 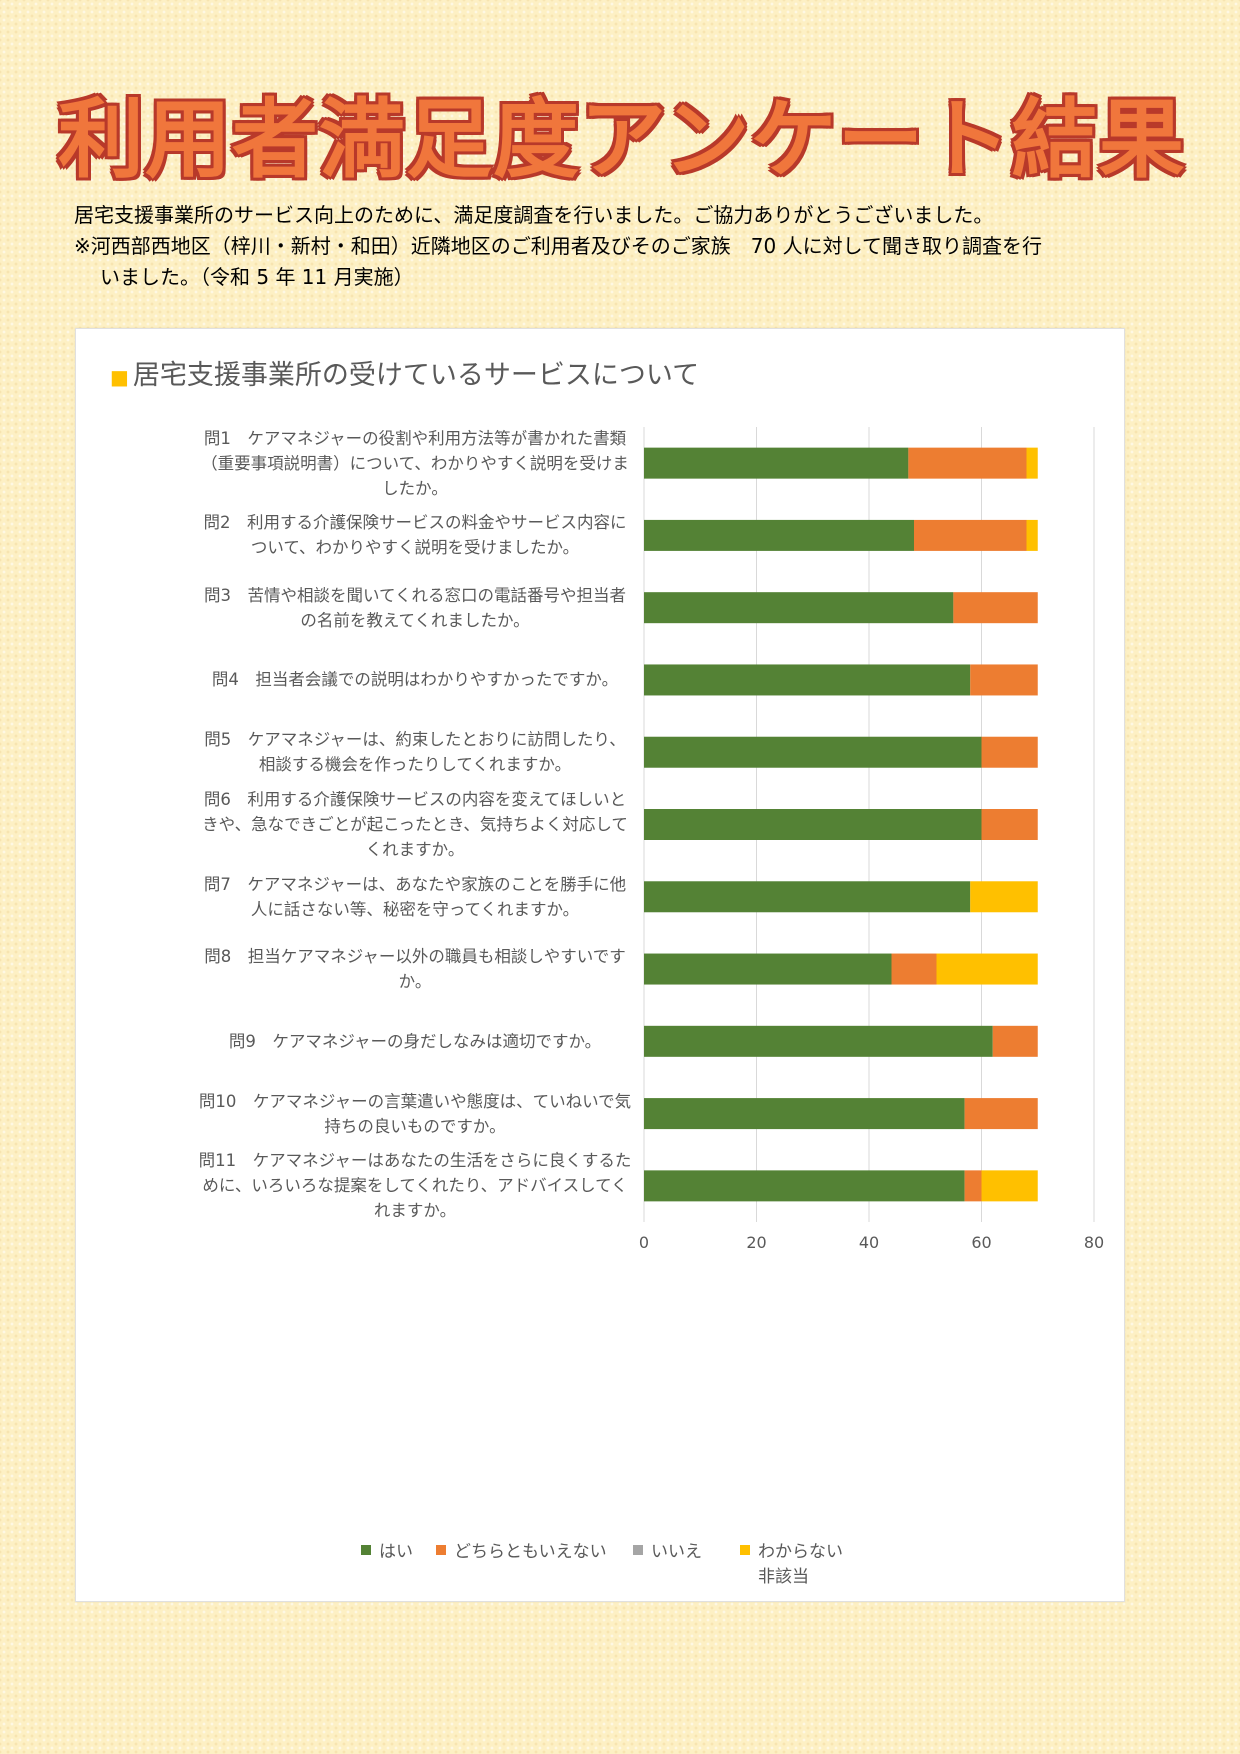 What do you see at coordinates (119, 377) in the screenshot?
I see `chart-title-marker: ■` at bounding box center [119, 377].